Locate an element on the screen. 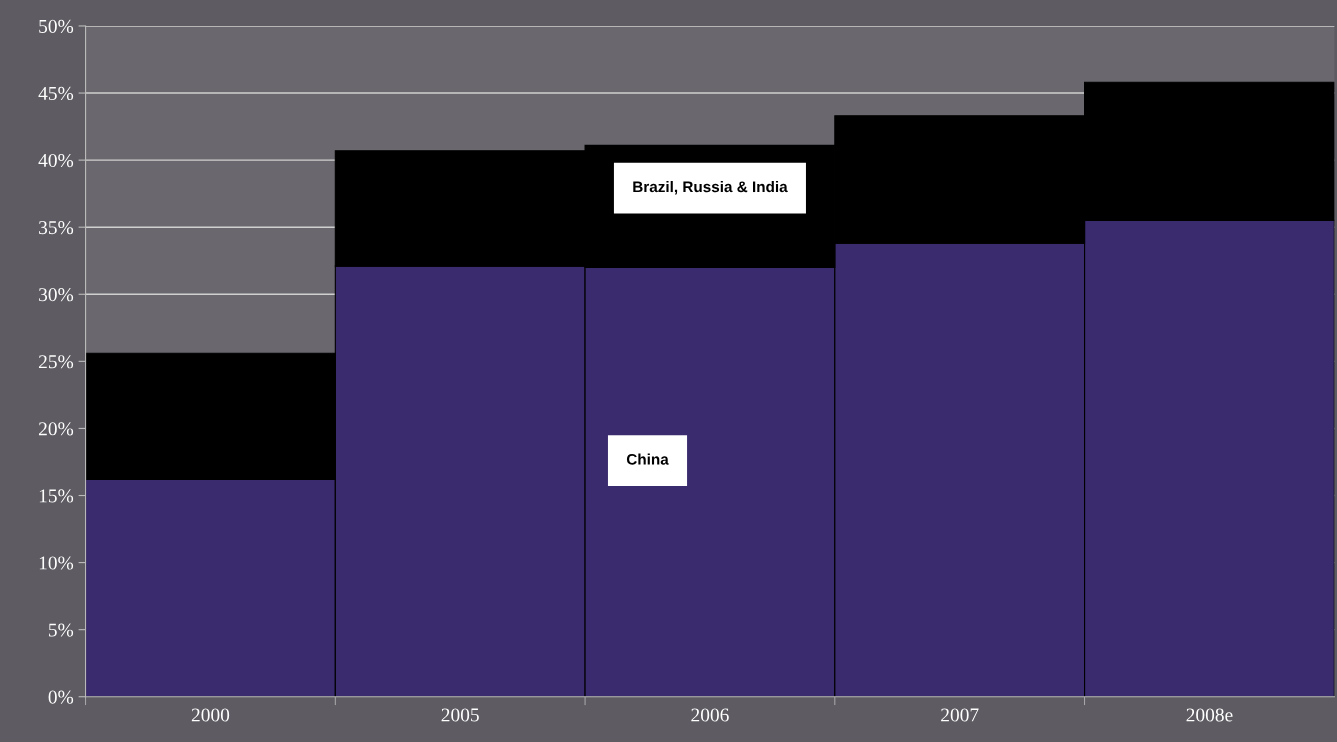 This screenshot has height=742, width=1337. y-tick-label: 25% is located at coordinates (56, 362).